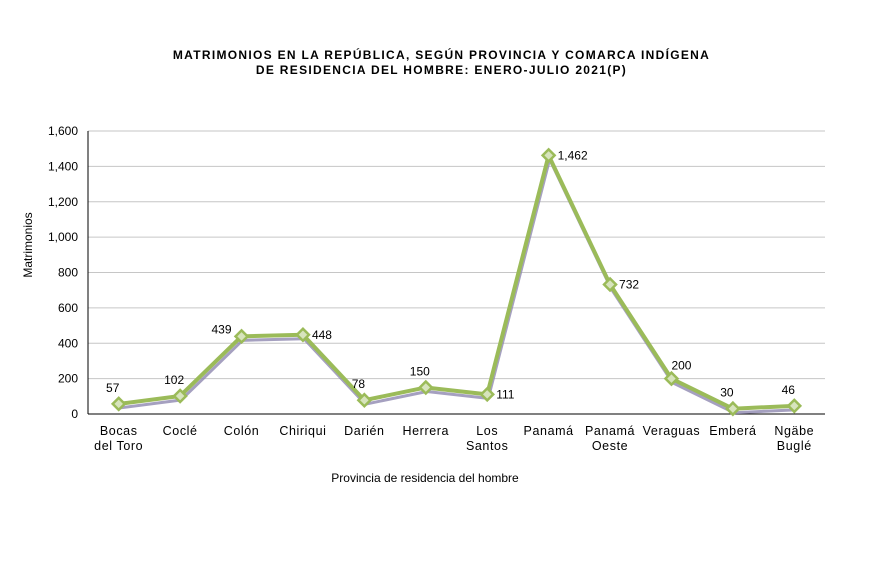 This screenshot has height=575, width=883. Describe the element at coordinates (113, 388) in the screenshot. I see `data-label: 57` at that location.